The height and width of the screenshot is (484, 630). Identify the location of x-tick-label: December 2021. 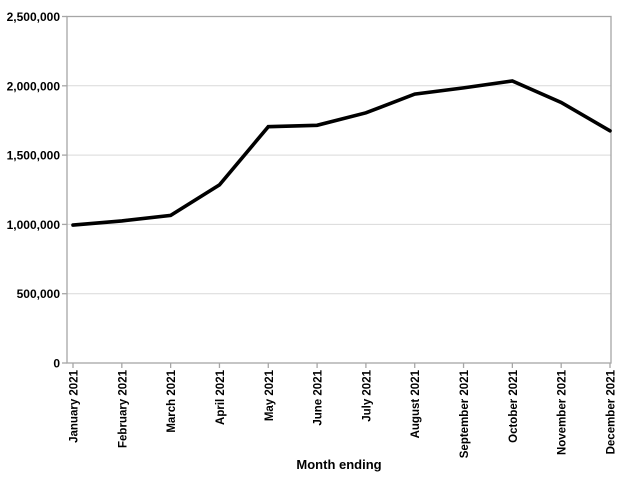
(612, 411).